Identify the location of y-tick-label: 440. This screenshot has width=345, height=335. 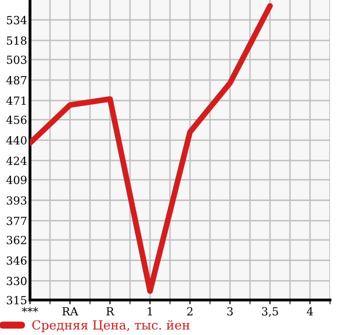
(16, 140).